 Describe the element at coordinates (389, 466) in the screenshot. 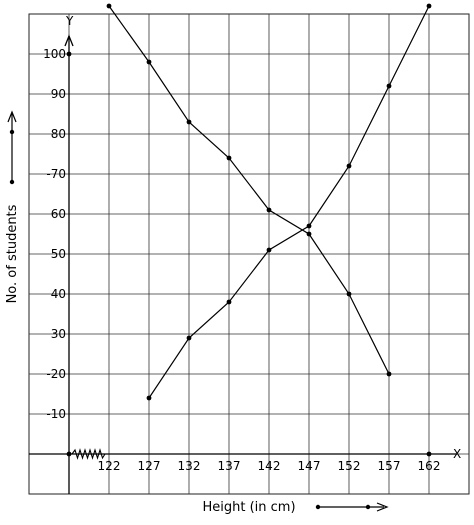

I see `x-tick-label: 157` at that location.